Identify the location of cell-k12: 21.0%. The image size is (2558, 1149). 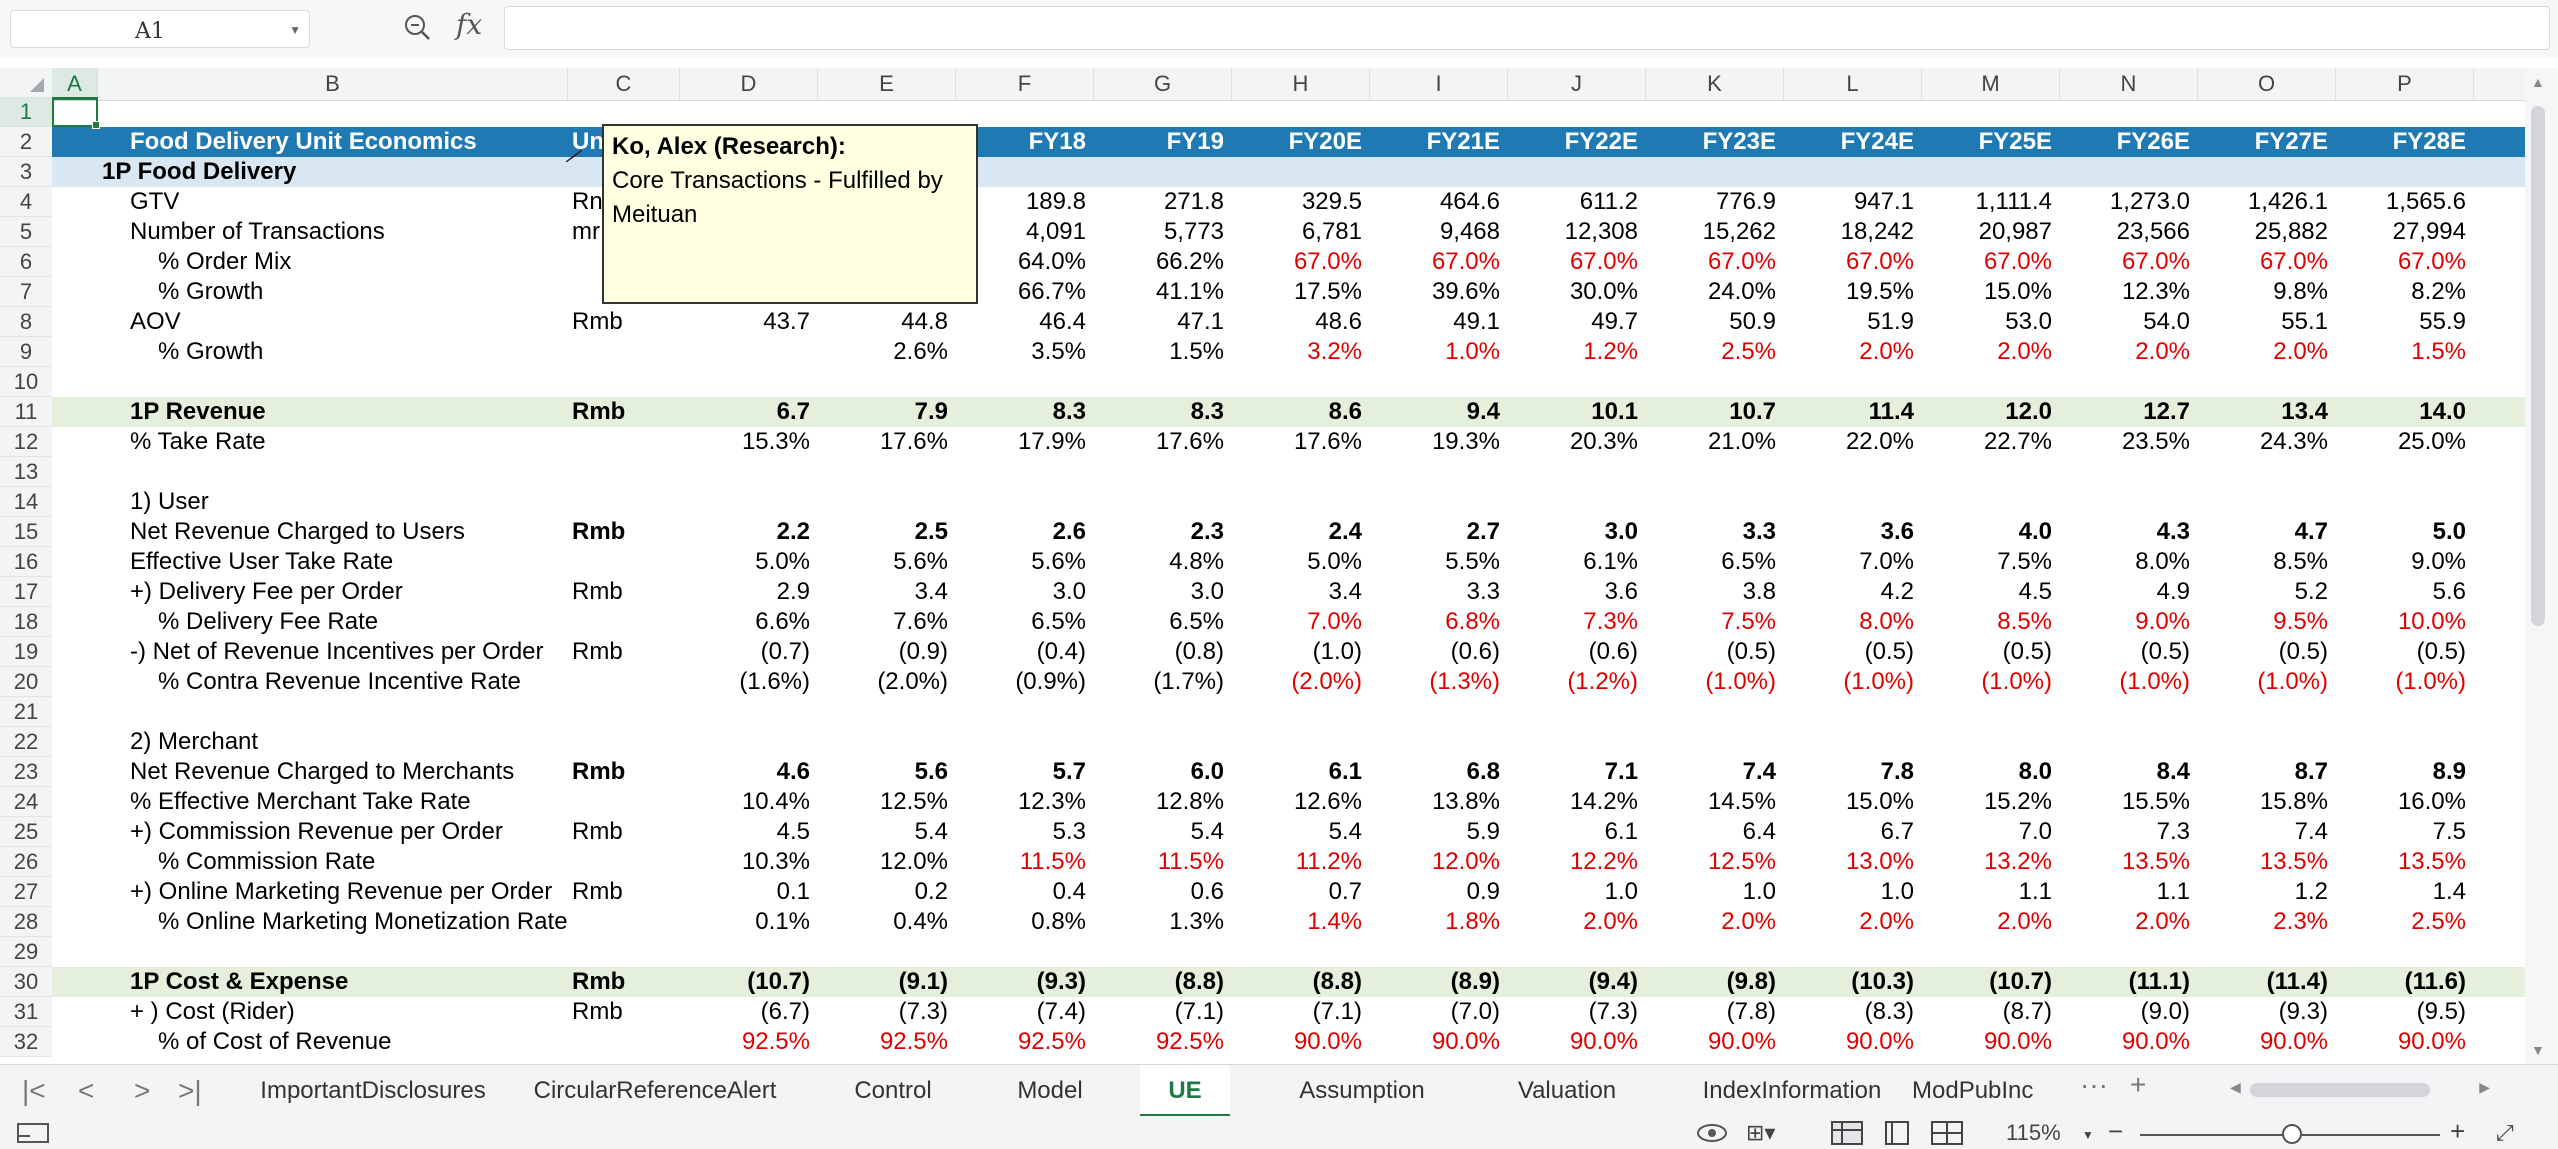
(1741, 441).